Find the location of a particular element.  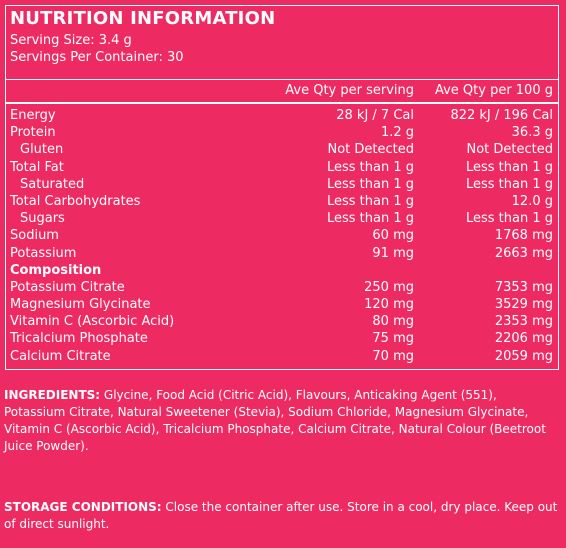

table-row: Potassium Citrate 250 mg 7353 mg is located at coordinates (282, 287).